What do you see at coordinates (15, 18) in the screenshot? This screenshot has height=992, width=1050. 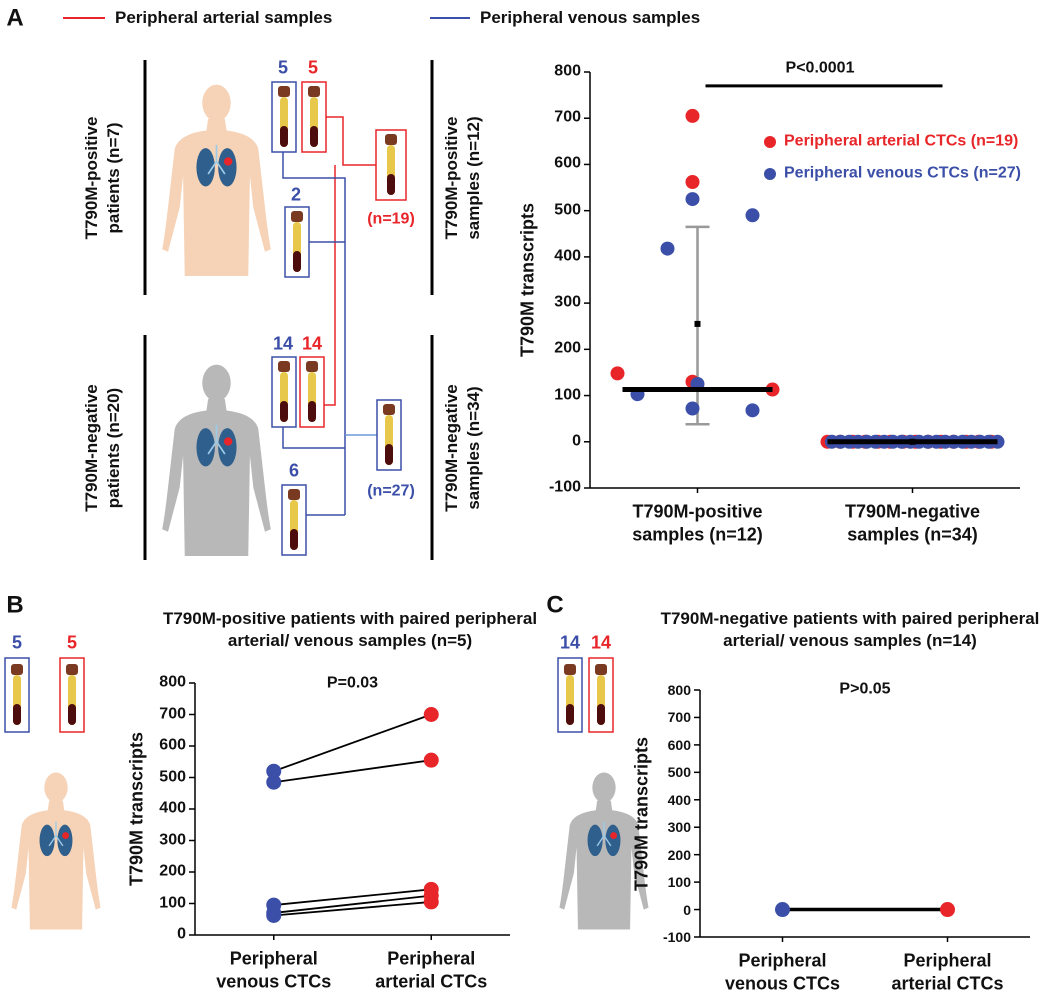 I see `panel-label: A` at bounding box center [15, 18].